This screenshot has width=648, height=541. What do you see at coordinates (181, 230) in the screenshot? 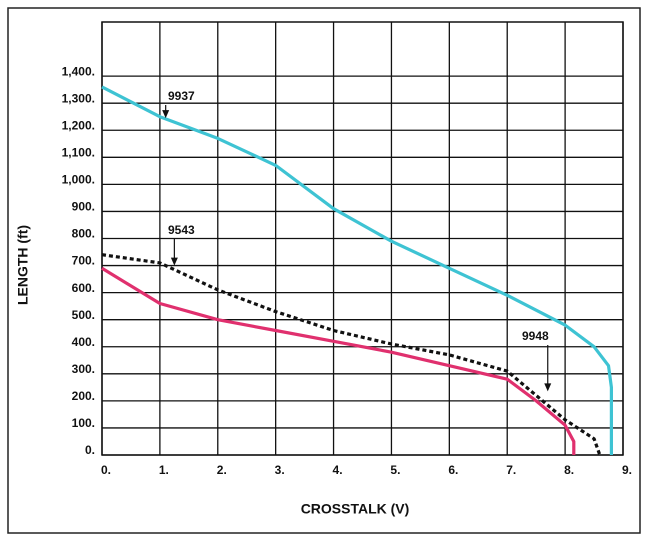
I see `series-label: 9543` at bounding box center [181, 230].